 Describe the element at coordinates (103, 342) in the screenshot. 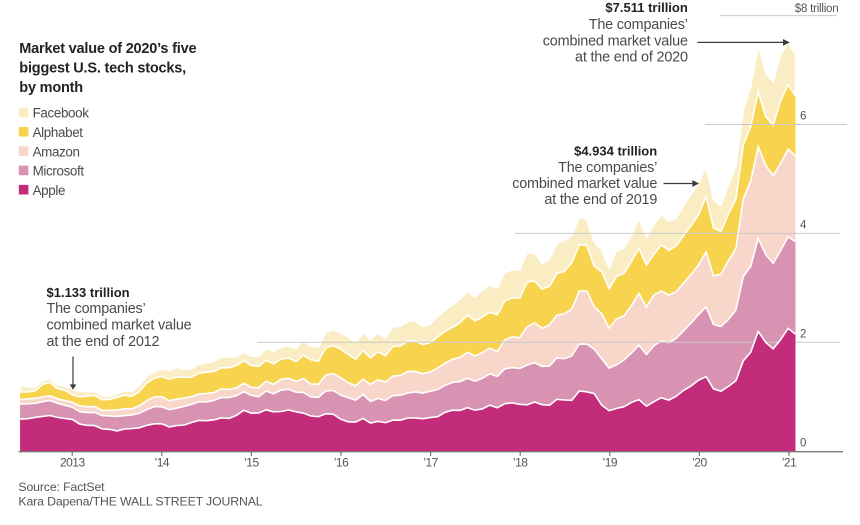

I see `svg-text: at the end of 2012` at that location.